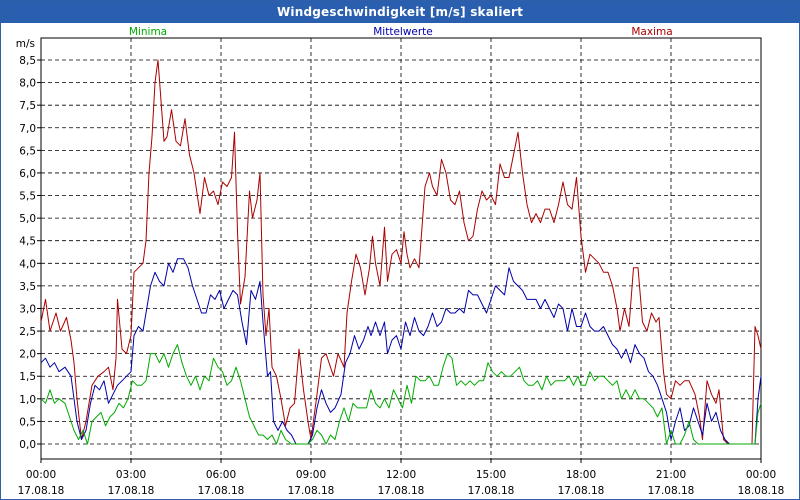 The image size is (800, 500). What do you see at coordinates (27, 377) in the screenshot?
I see `y-tick-label: 1,5` at bounding box center [27, 377].